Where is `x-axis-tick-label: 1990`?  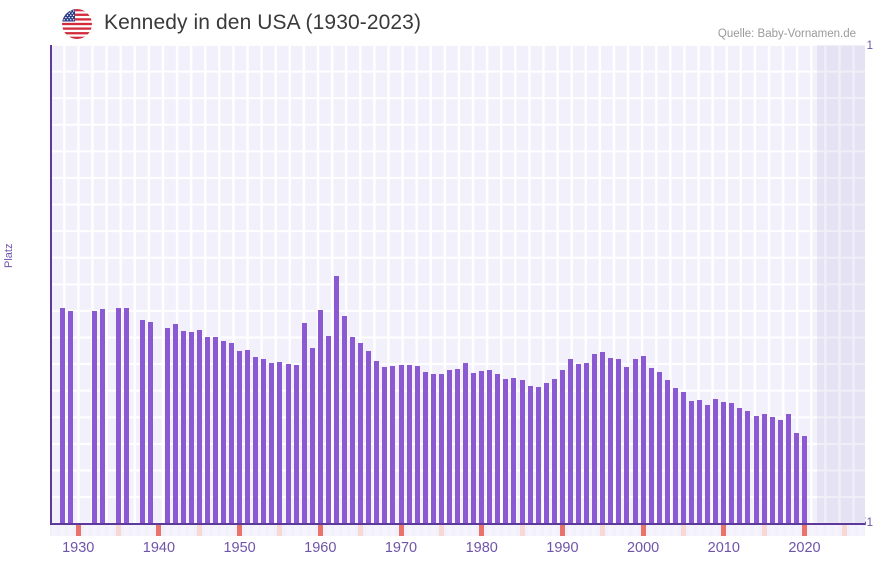 x-axis-tick-label: 1990 is located at coordinates (562, 548).